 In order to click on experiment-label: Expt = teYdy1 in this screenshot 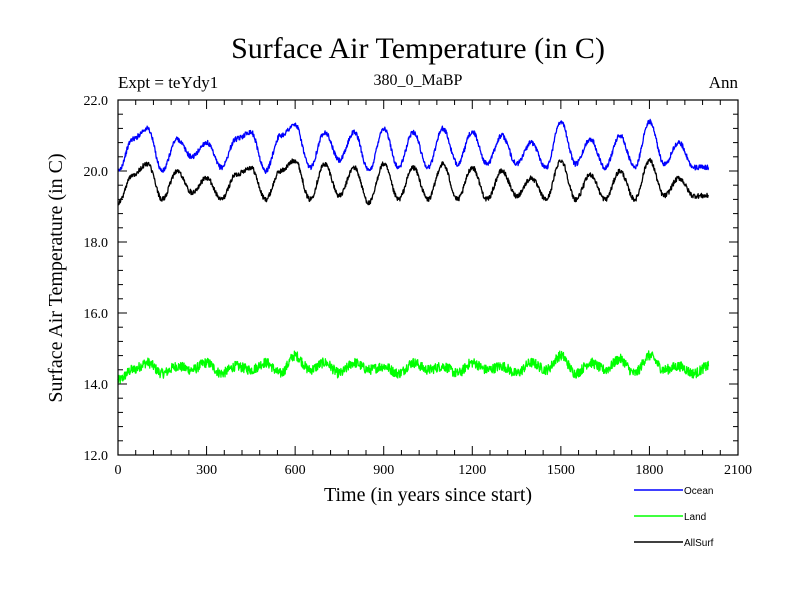, I will do `click(168, 82)`.